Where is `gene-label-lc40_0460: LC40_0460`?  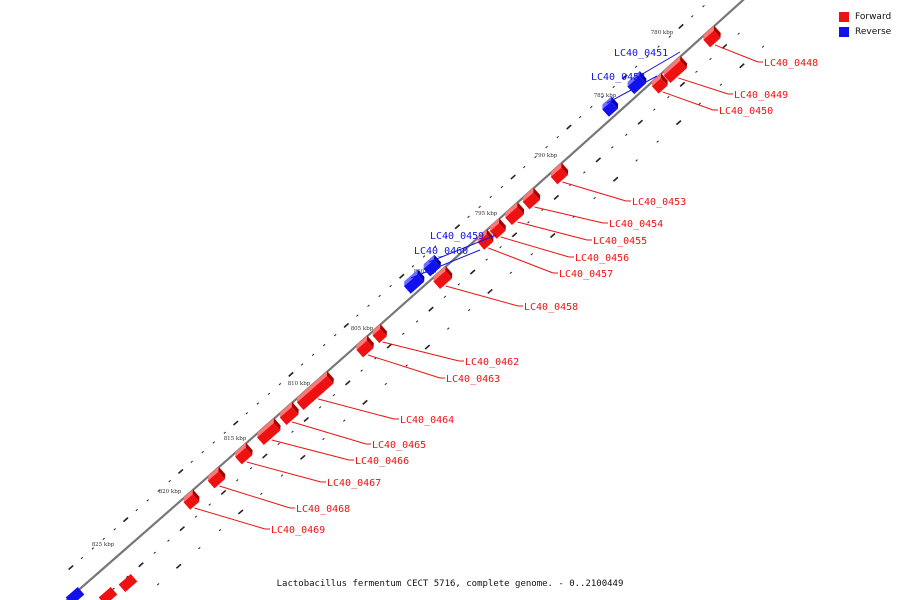 gene-label-lc40_0460: LC40_0460 is located at coordinates (441, 251).